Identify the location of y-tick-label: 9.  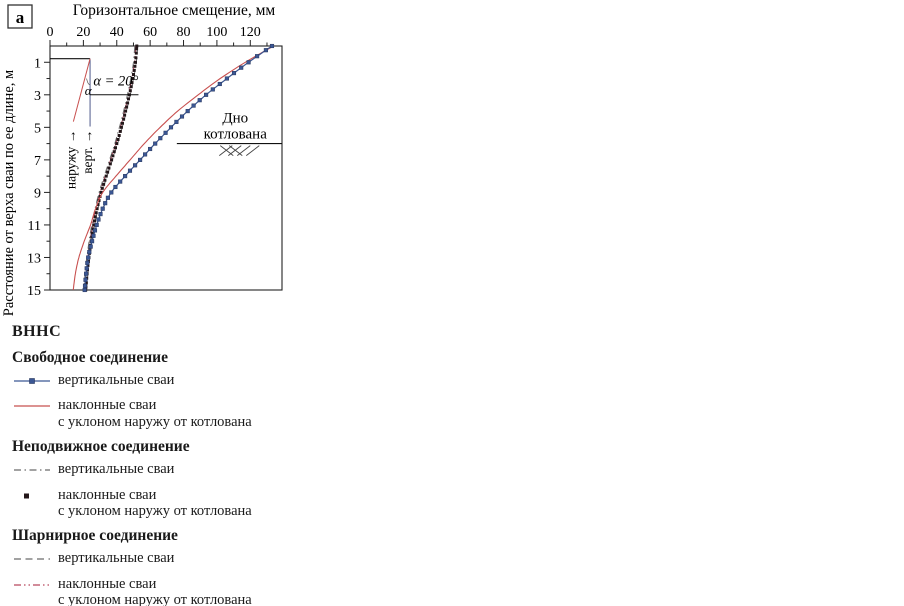
(37, 193).